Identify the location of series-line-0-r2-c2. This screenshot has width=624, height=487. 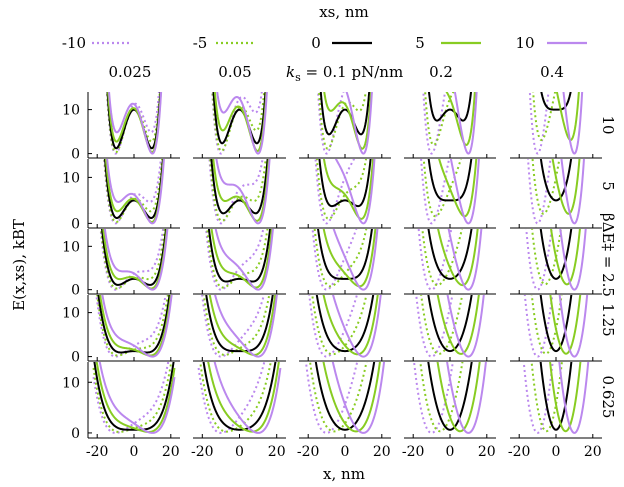
(345, 254).